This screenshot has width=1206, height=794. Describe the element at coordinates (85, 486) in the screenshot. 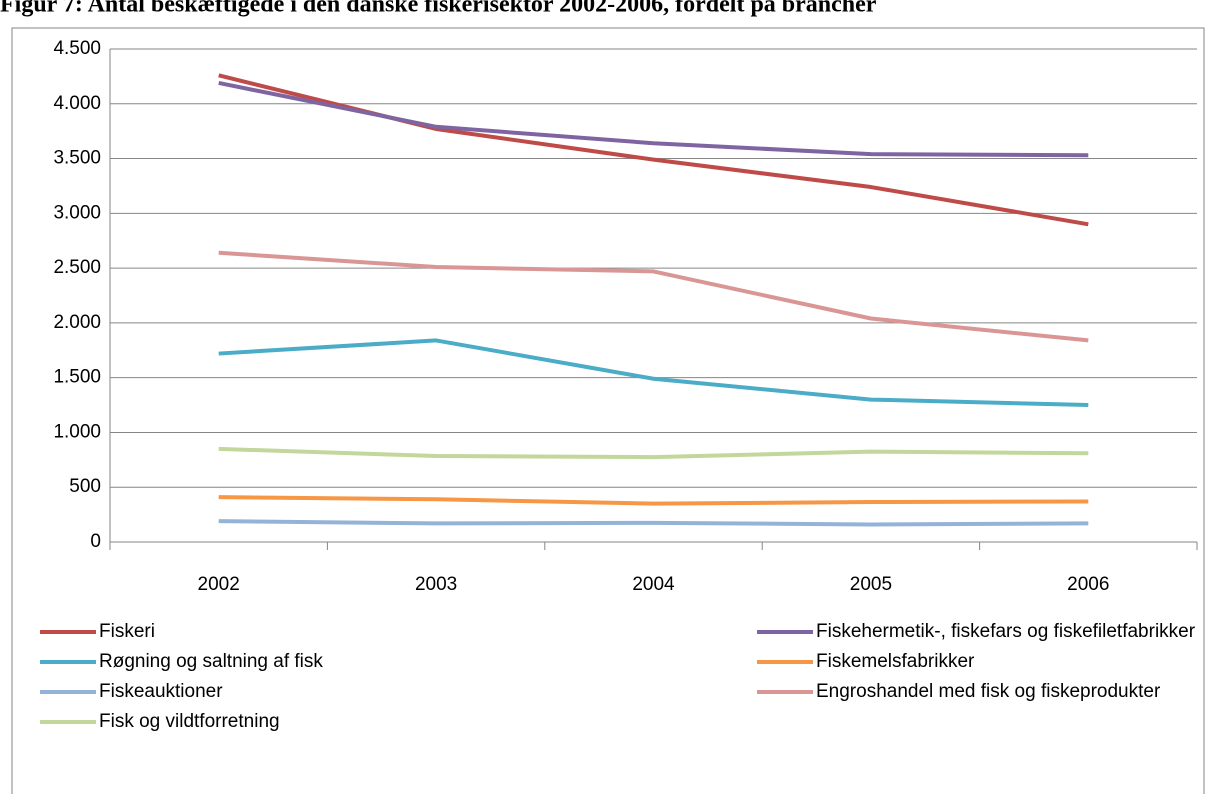

I see `y-tick-label: 500` at that location.